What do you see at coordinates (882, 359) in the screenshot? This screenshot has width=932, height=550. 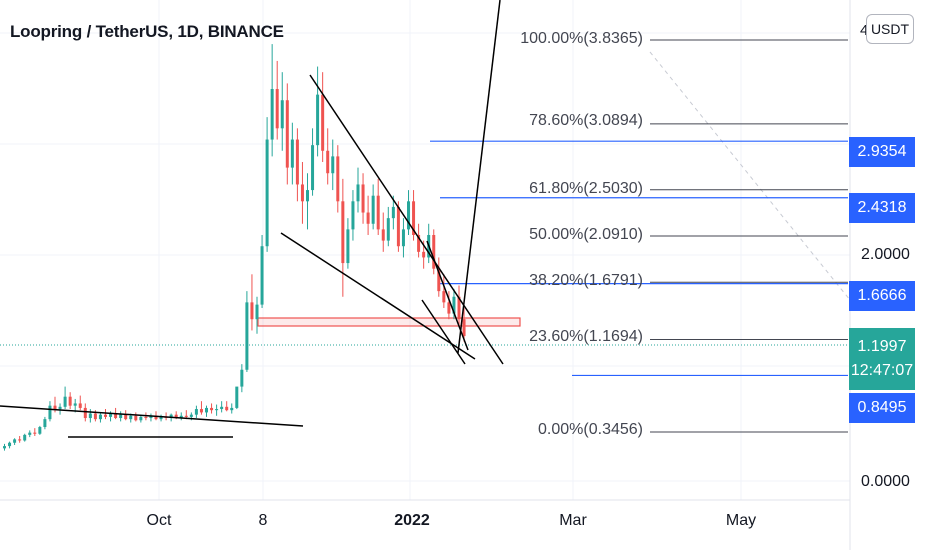 I see `last-price-tag: 1.1997 12:47:07` at bounding box center [882, 359].